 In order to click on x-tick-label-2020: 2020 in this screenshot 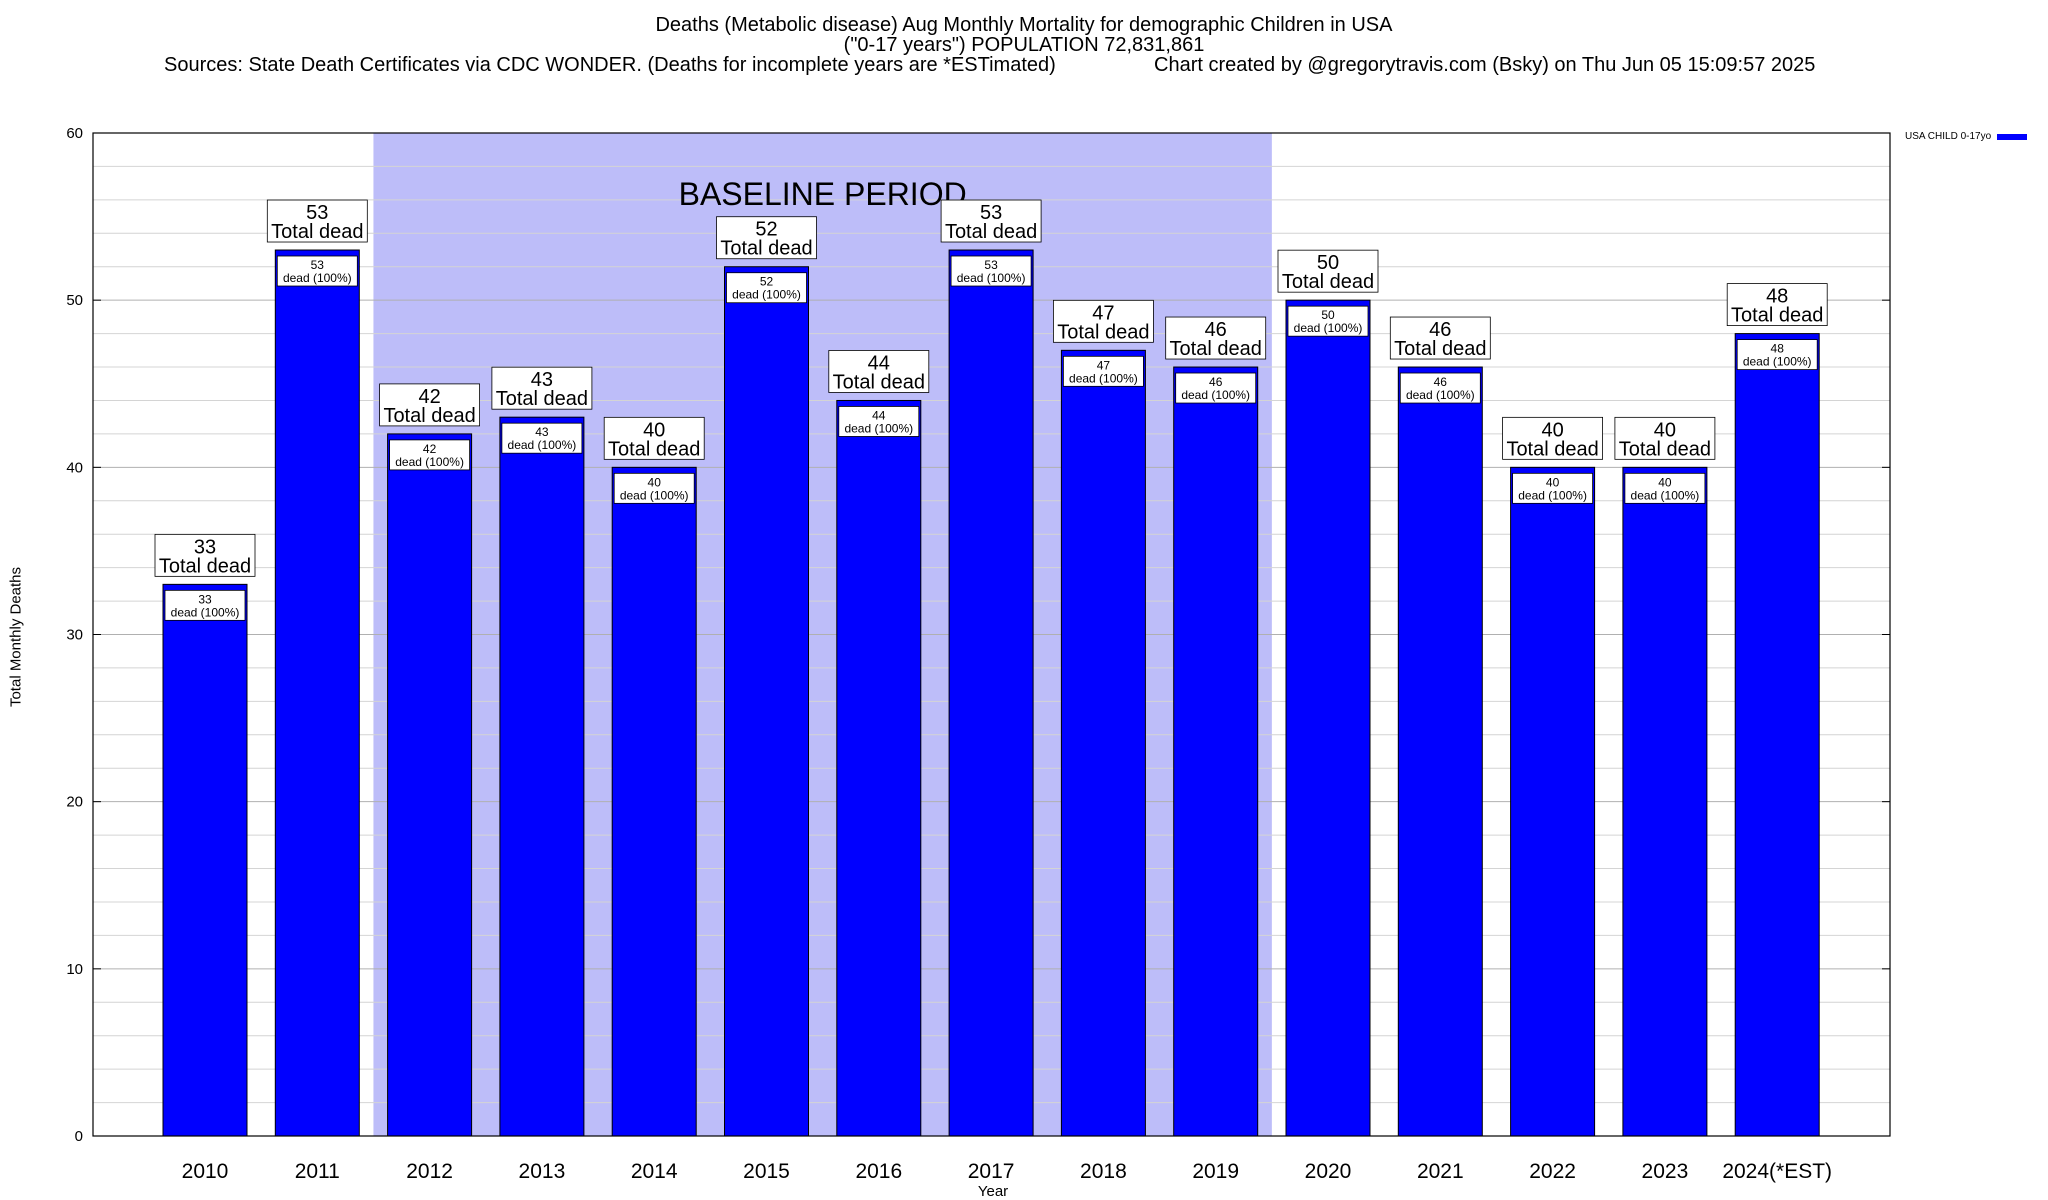, I will do `click(1328, 1171)`.